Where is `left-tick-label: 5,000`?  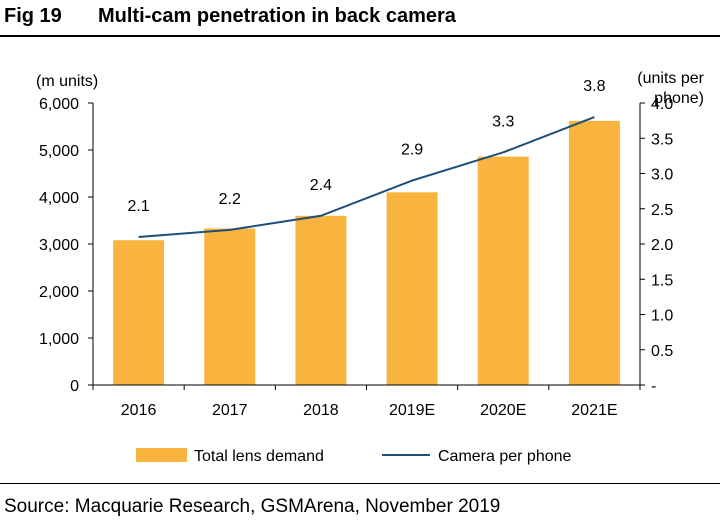
left-tick-label: 5,000 is located at coordinates (59, 151).